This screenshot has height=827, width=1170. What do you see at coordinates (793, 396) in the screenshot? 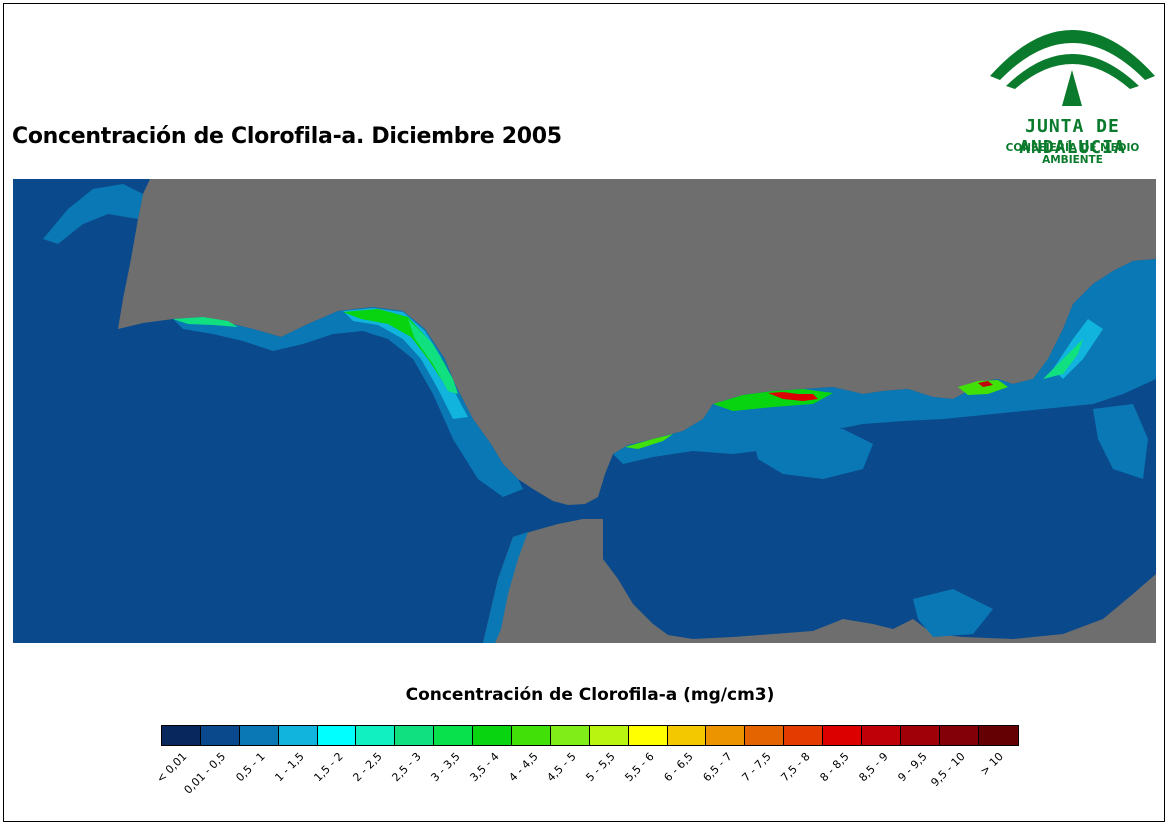
I see `chl-peak-motril` at bounding box center [793, 396].